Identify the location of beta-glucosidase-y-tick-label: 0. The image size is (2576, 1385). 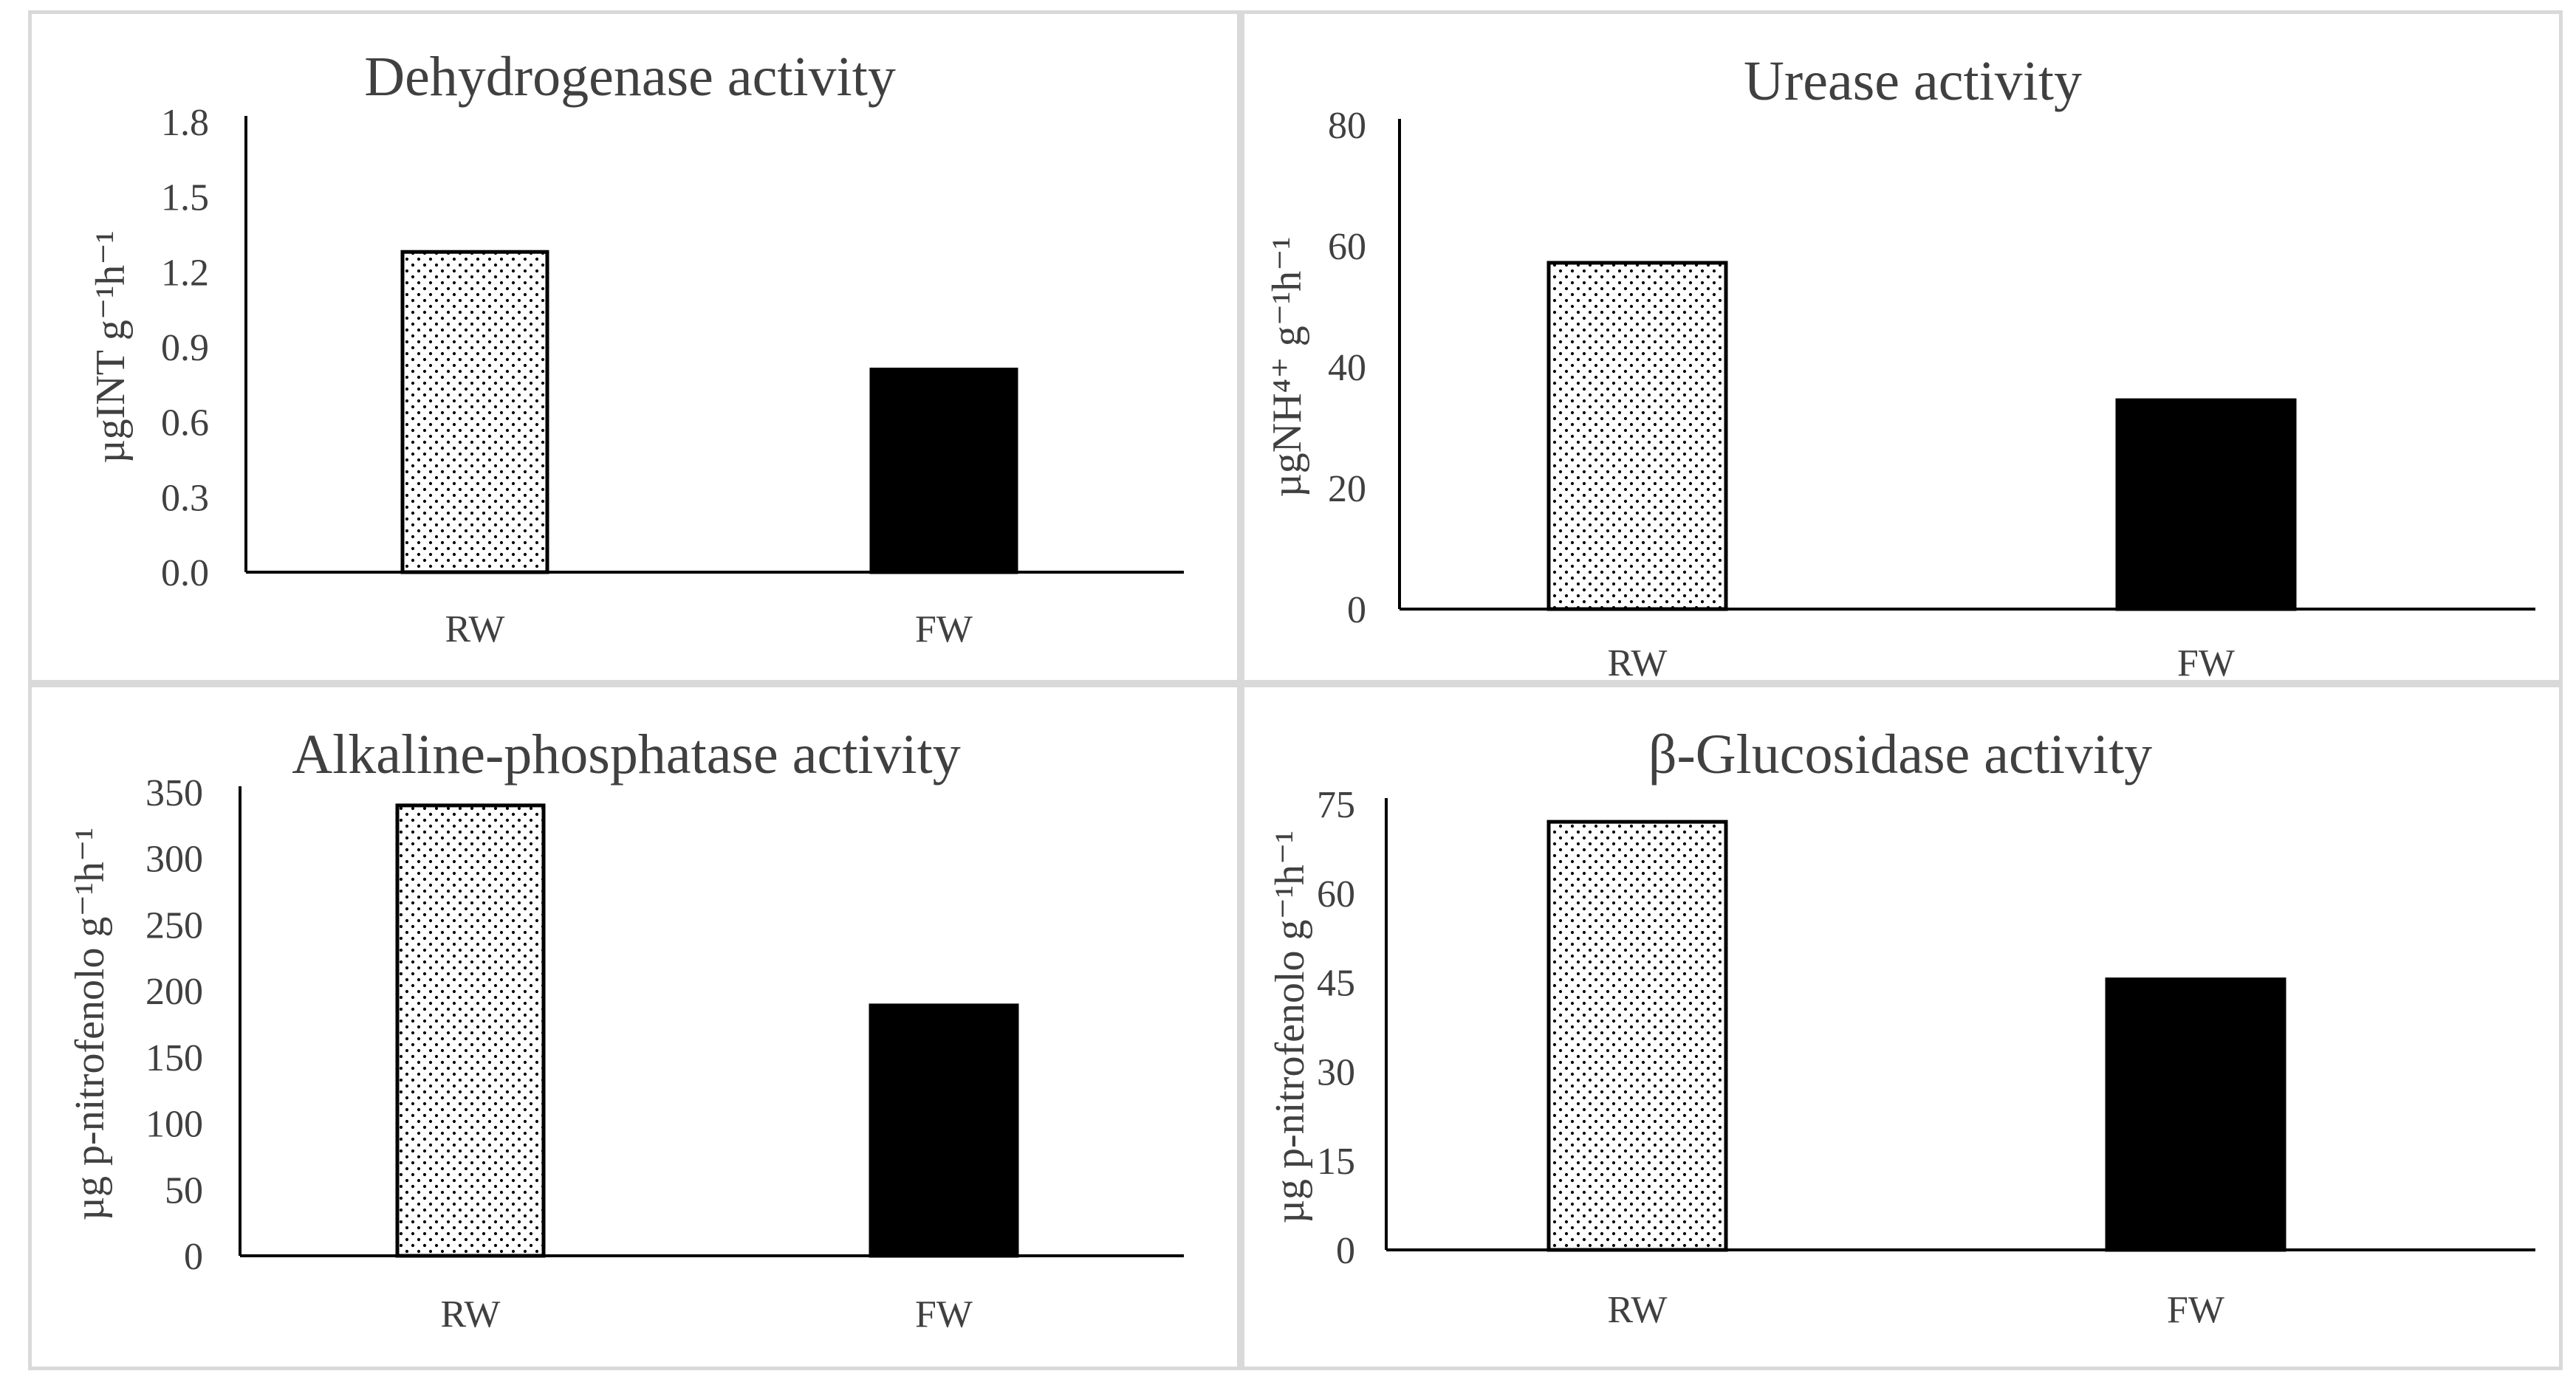
(1345, 1251).